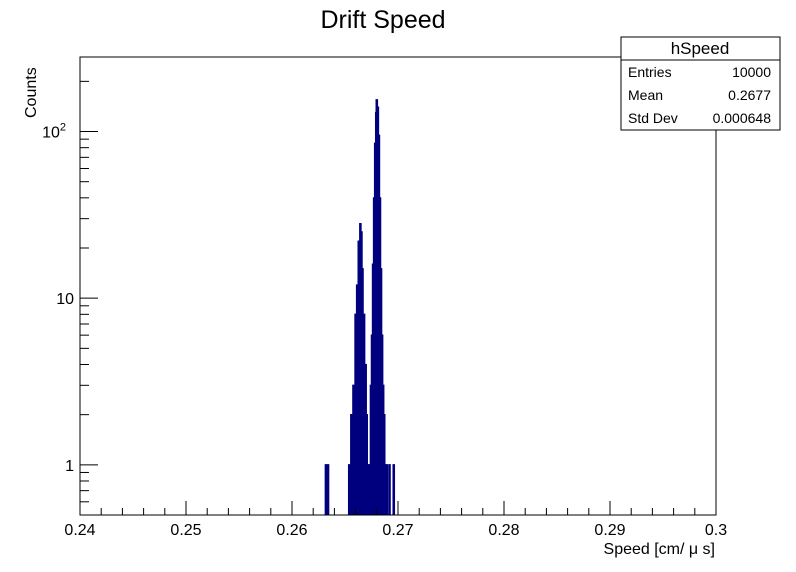  Describe the element at coordinates (749, 95) in the screenshot. I see `stats-mean-value: 0.2677` at that location.